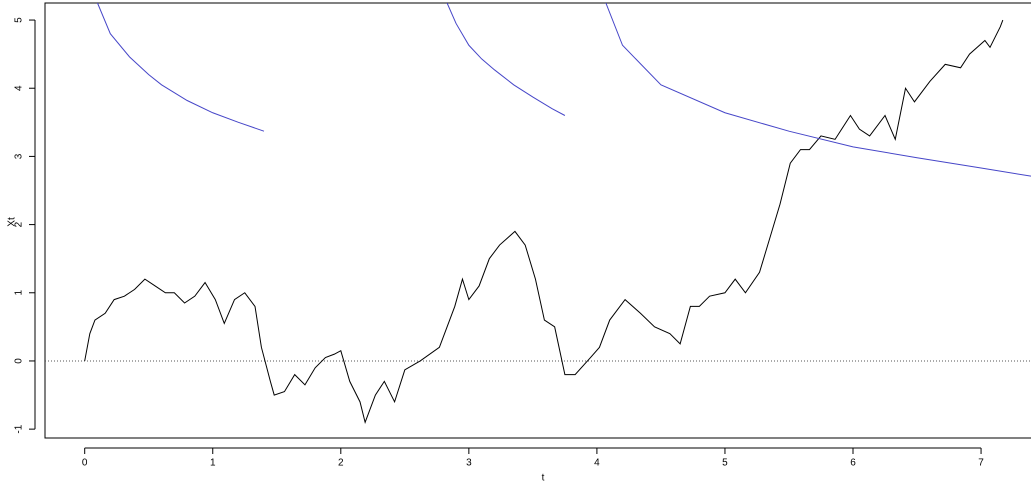 Image resolution: width=1031 pixels, height=487 pixels. What do you see at coordinates (19, 428) in the screenshot?
I see `y-tick-label: -1` at bounding box center [19, 428].